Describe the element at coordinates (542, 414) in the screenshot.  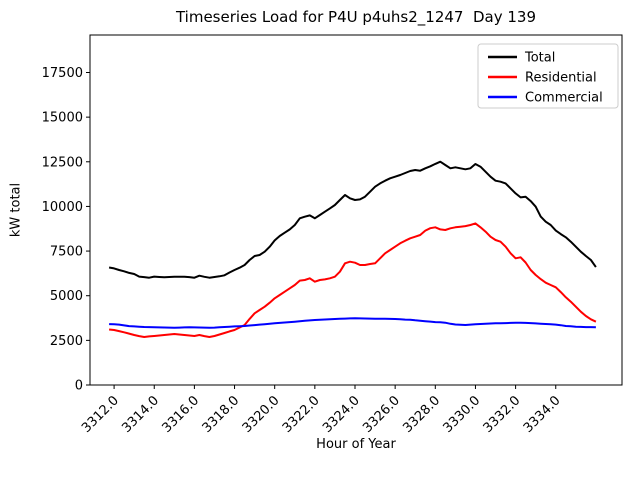
I see `x-tick-label: 3334.0` at that location.